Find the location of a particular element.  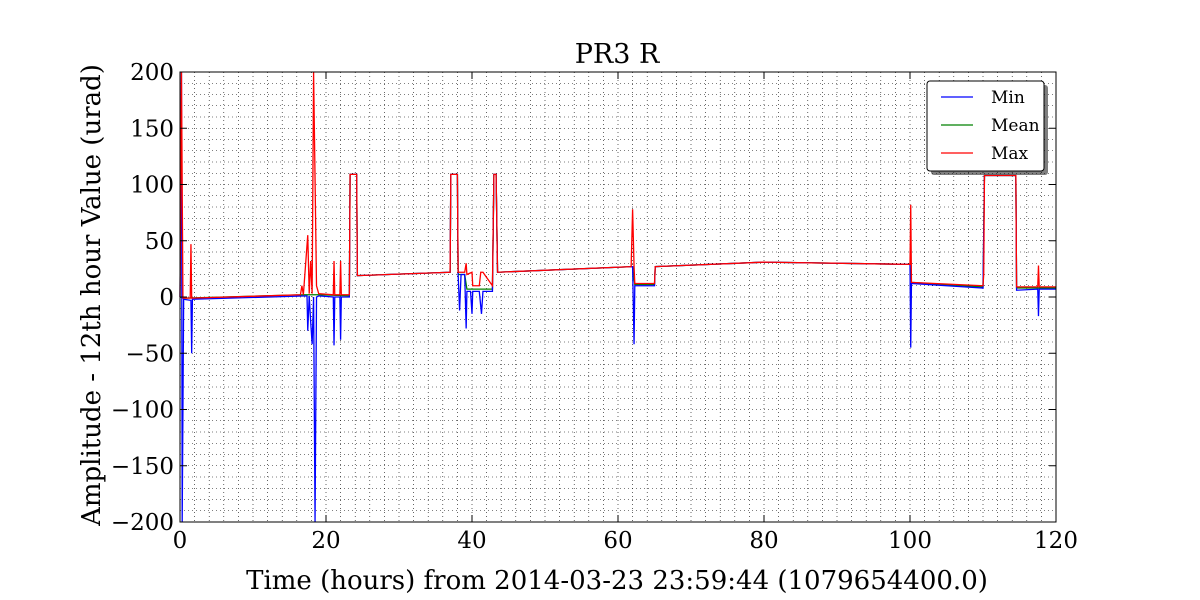

y-tick-label: 100 is located at coordinates (152, 186).